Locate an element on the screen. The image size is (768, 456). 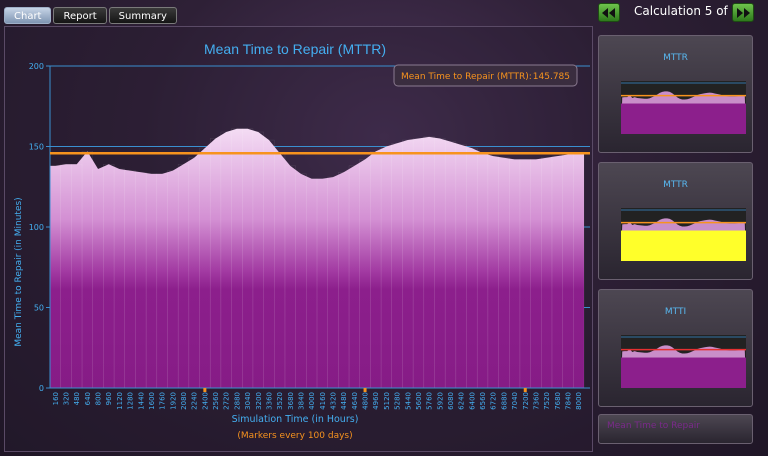
x-axis-subtitle: (Markers every 100 days) is located at coordinates (294, 436).